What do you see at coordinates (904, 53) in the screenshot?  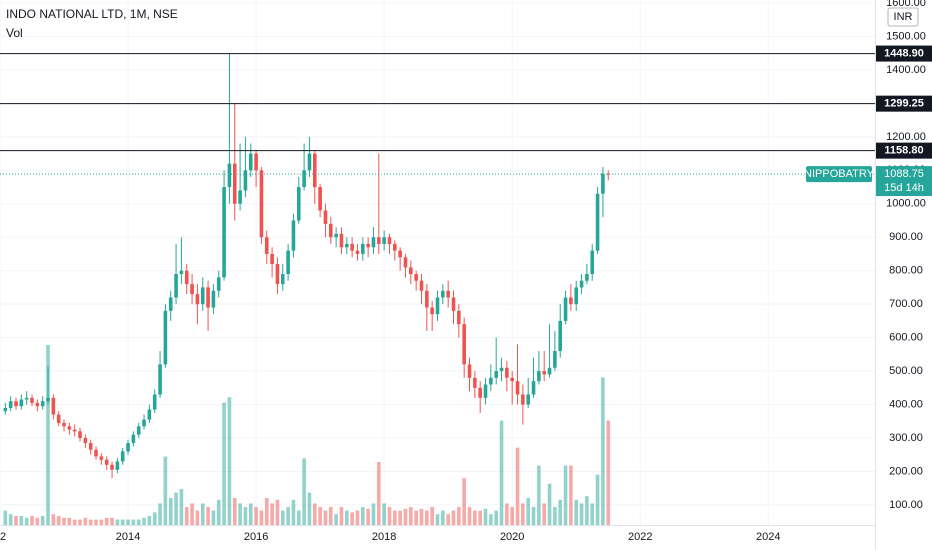 I see `price-level-label: 1448.90` at bounding box center [904, 53].